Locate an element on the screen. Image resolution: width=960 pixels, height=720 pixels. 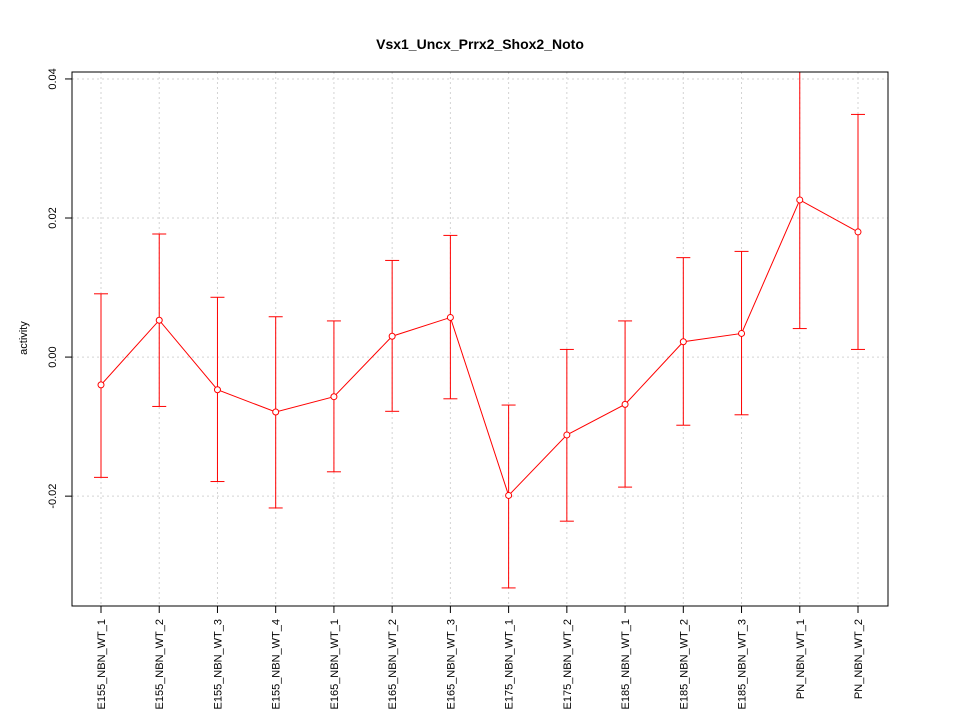
x-tick-label: E175_NBN_WT_2 is located at coordinates (568, 664).